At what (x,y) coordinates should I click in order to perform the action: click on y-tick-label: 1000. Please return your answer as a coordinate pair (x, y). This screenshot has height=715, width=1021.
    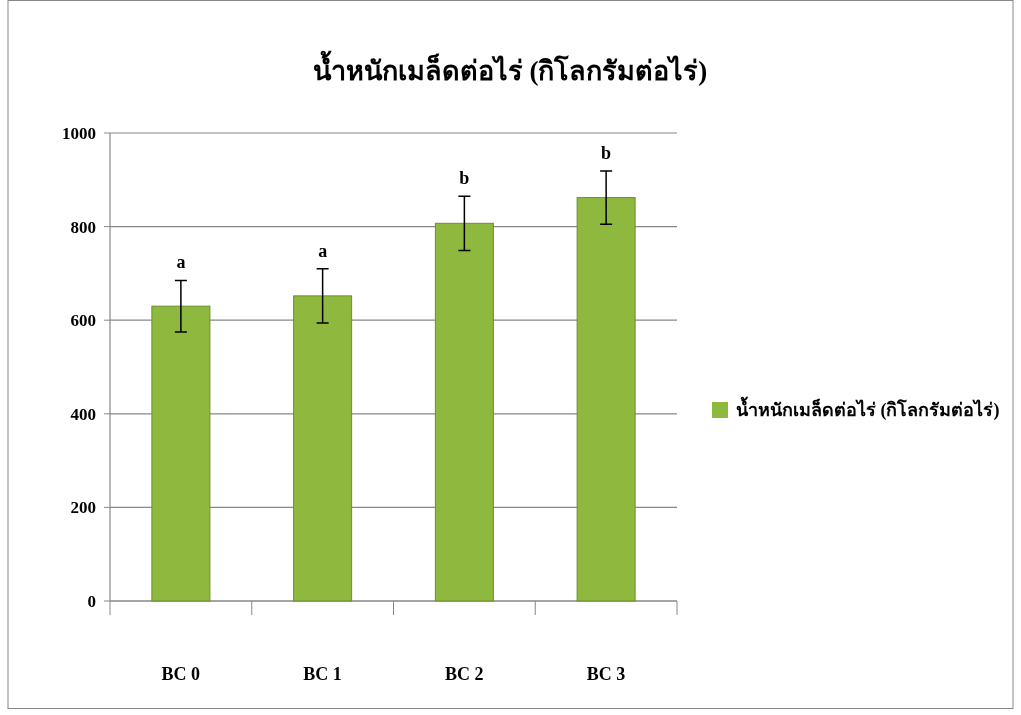
    Looking at the image, I should click on (79, 133).